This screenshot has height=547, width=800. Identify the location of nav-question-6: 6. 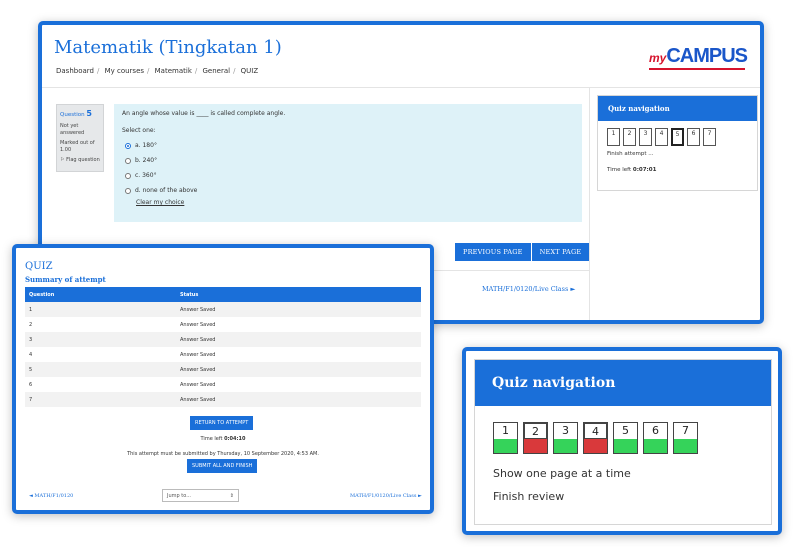
(693, 137).